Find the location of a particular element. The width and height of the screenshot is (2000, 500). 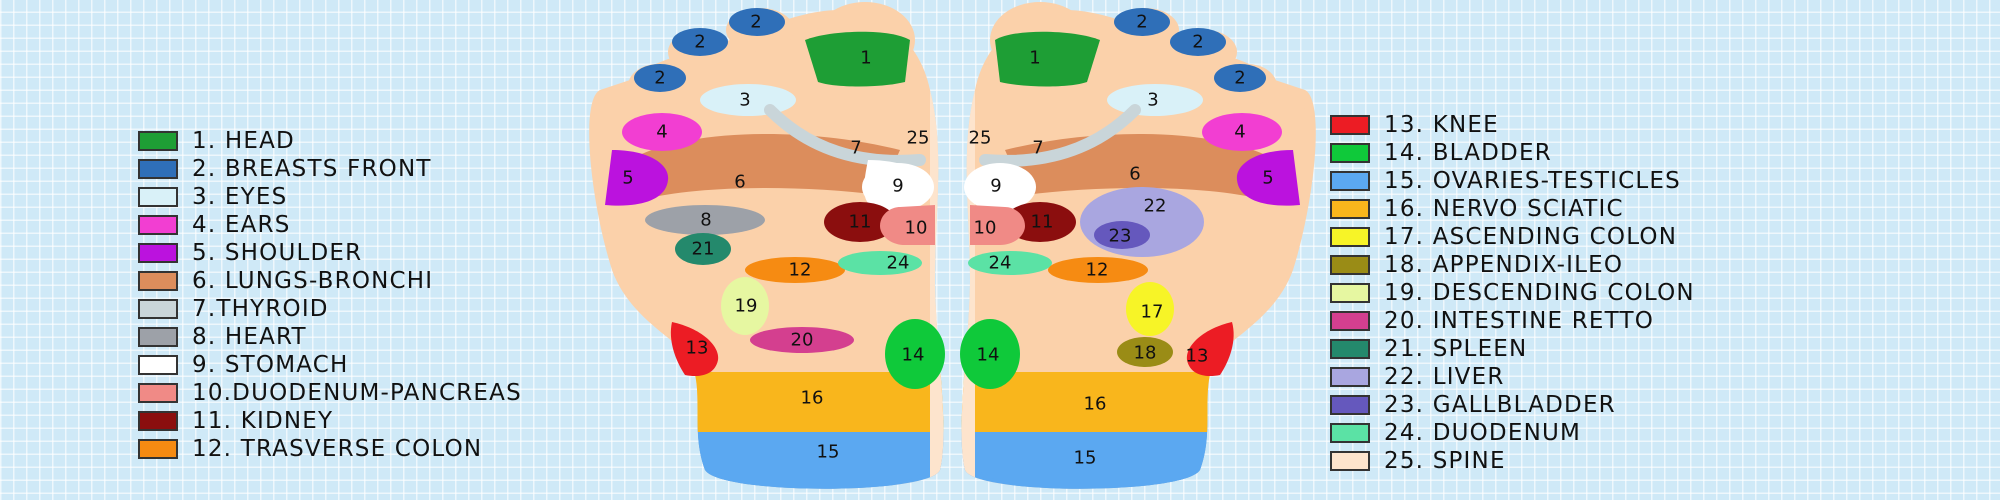

right-zone-16-nervo-sciatic is located at coordinates (1105, 402).